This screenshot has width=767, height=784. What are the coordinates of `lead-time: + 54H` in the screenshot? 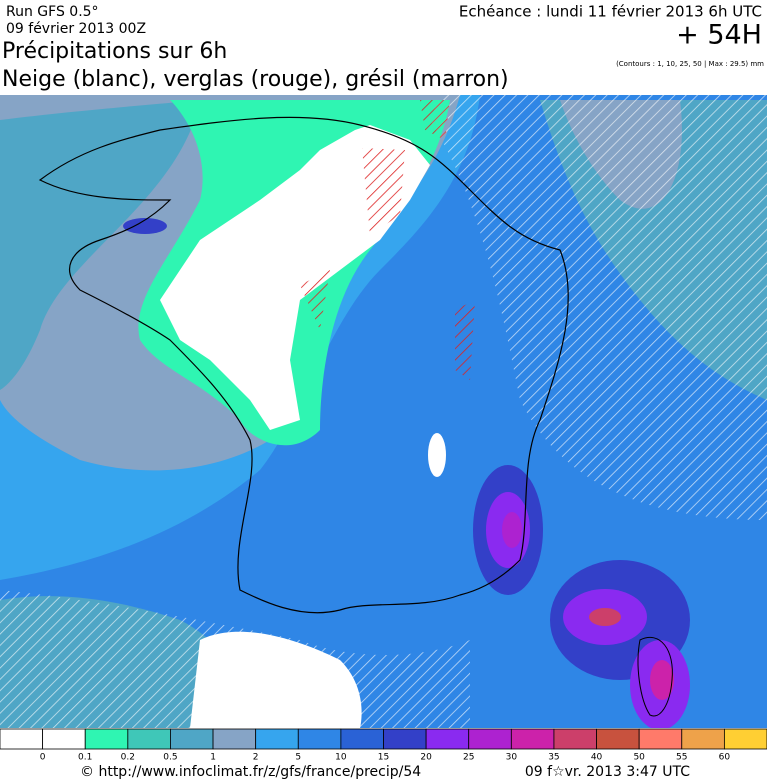 It's located at (719, 35).